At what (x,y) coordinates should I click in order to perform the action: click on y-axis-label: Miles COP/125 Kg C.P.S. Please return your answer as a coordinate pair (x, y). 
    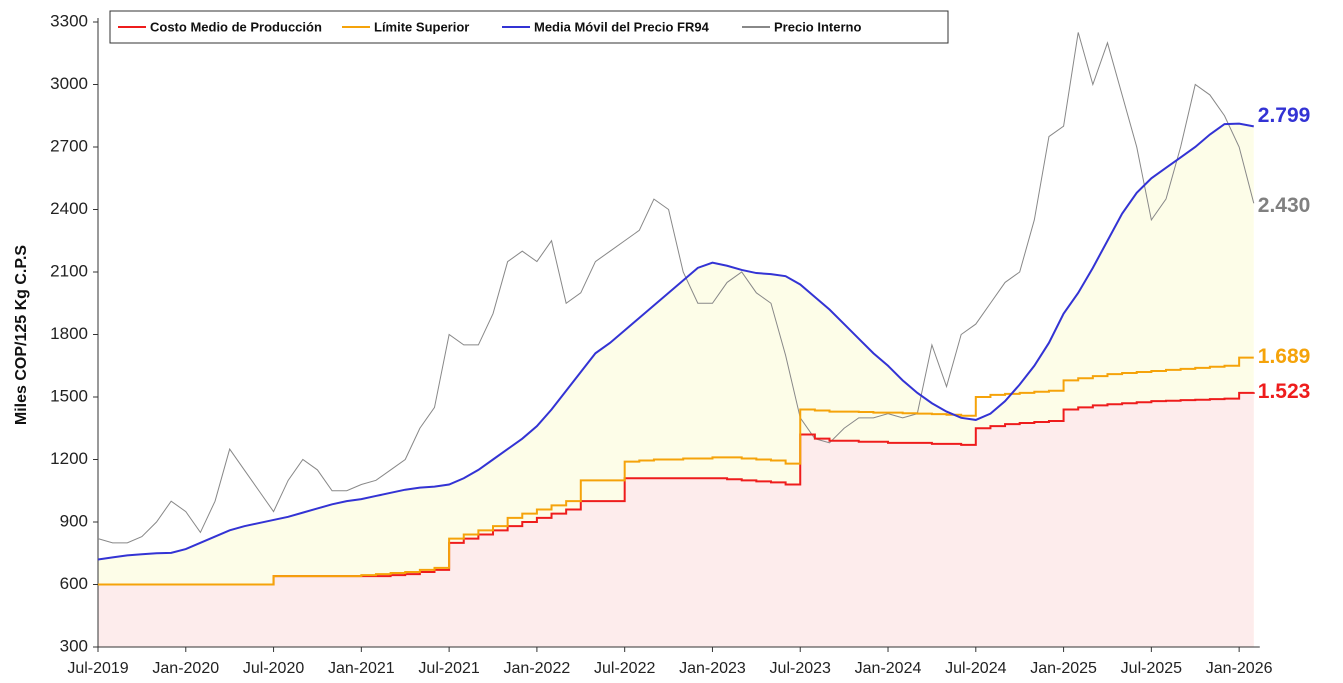
    Looking at the image, I should click on (21, 335).